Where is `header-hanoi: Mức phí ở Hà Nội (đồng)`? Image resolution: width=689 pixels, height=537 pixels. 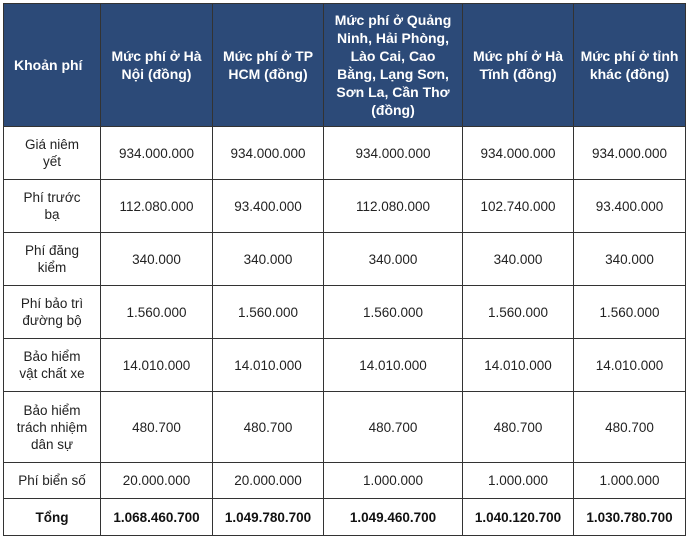
header-hanoi: Mức phí ở Hà Nội (đồng) is located at coordinates (156, 65).